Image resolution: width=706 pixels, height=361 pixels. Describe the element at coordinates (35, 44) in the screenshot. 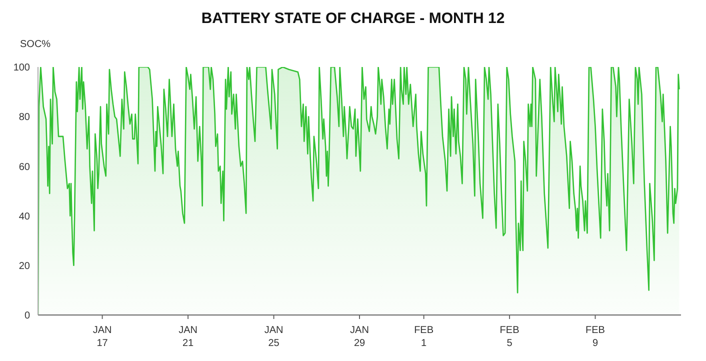

I see `y-axis-title: SOC%` at that location.